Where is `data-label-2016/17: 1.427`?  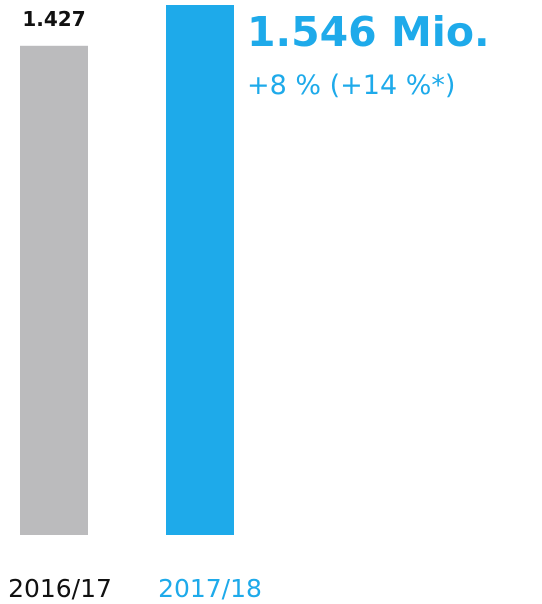 data-label-2016/17: 1.427 is located at coordinates (53, 19).